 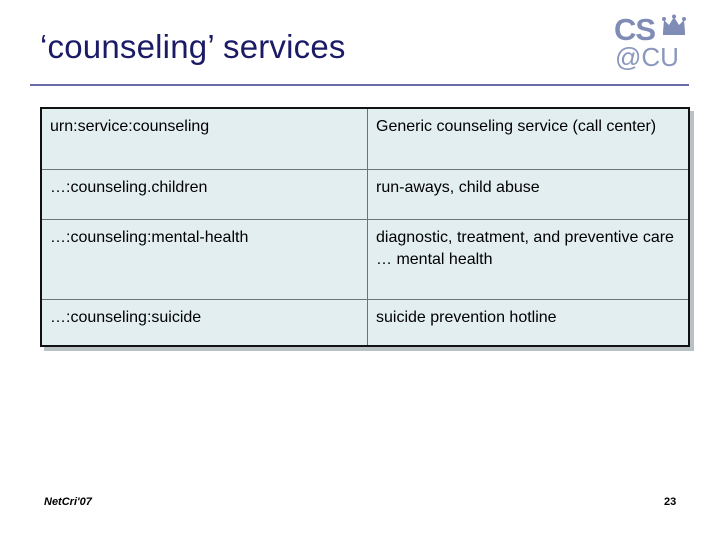 What do you see at coordinates (204, 323) in the screenshot?
I see `service-urn-cell: …:counseling:suicide` at bounding box center [204, 323].